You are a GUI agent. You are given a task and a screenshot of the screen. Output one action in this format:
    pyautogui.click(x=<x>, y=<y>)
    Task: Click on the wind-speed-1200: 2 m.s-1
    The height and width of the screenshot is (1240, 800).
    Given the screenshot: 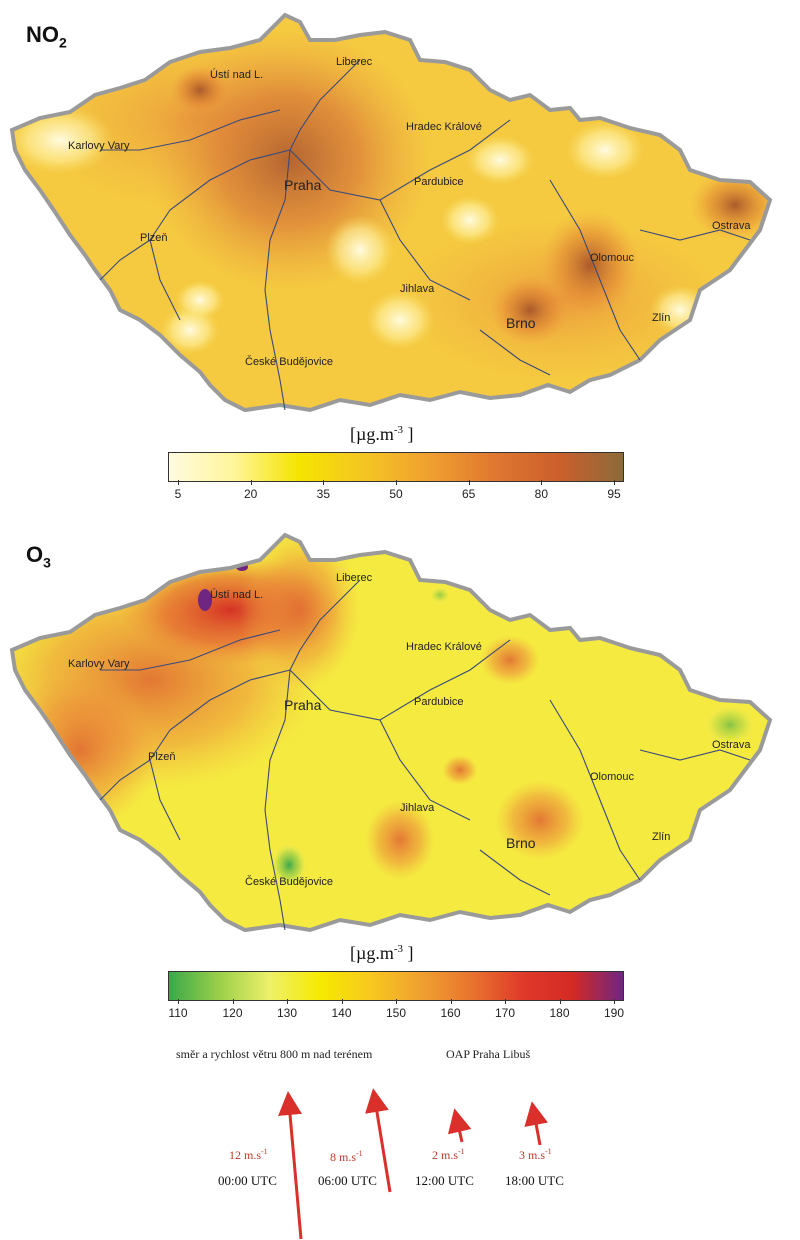 What is the action you would take?
    pyautogui.click(x=448, y=1154)
    